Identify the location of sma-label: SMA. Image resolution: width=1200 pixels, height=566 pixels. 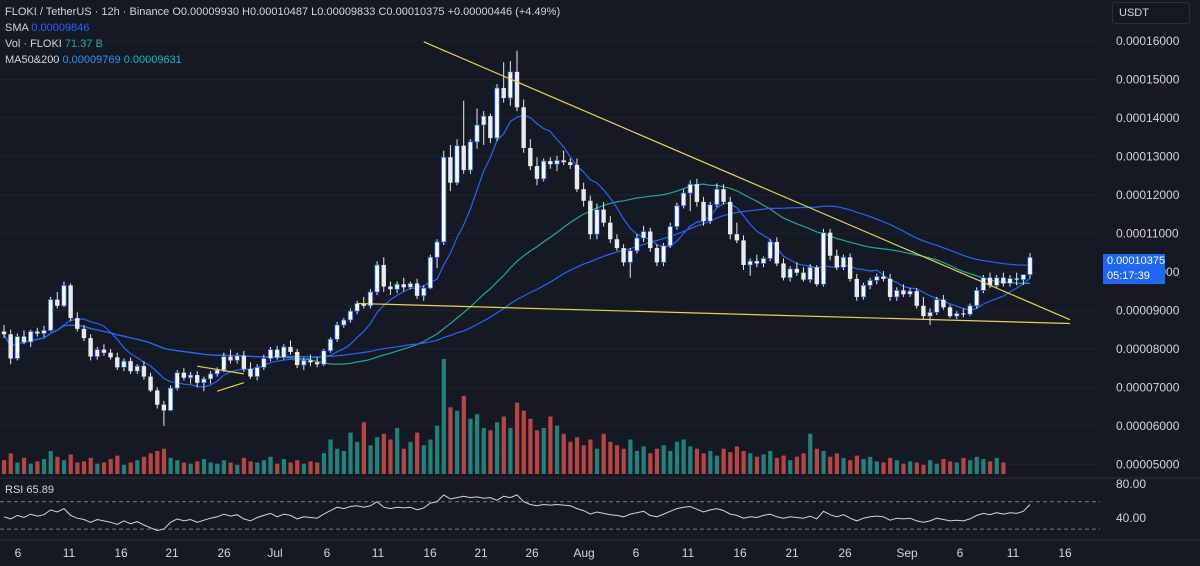
(17, 28).